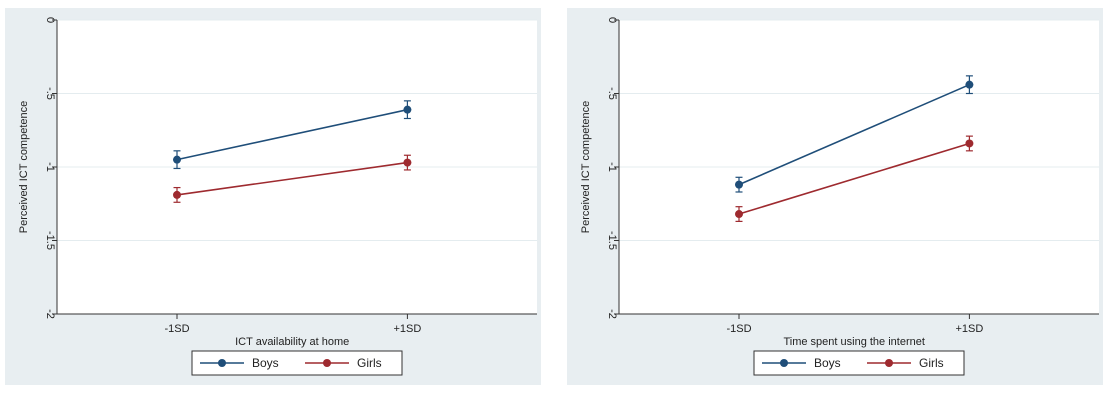 Image resolution: width=1103 pixels, height=393 pixels. I want to click on x-axis-label: Time spent using the internet, so click(853, 342).